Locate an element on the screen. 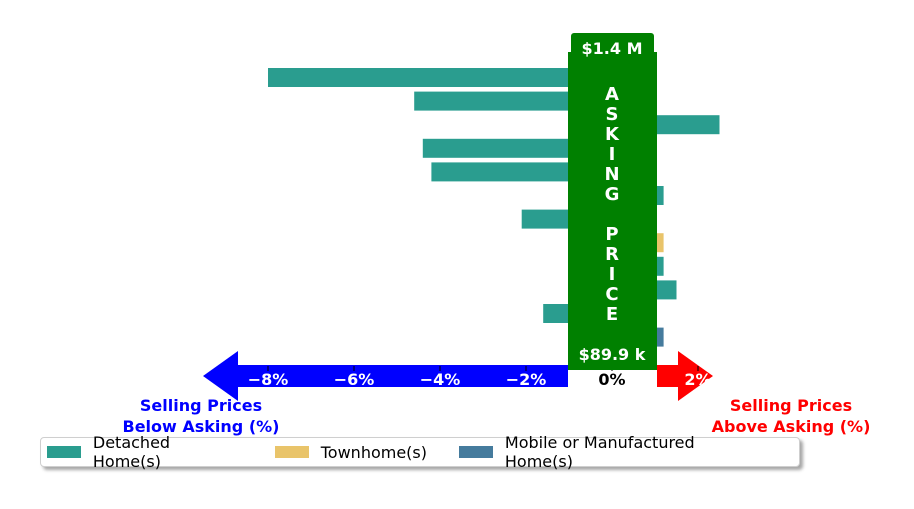  legend-item-detached: Detached Home(s) is located at coordinates (145, 452).